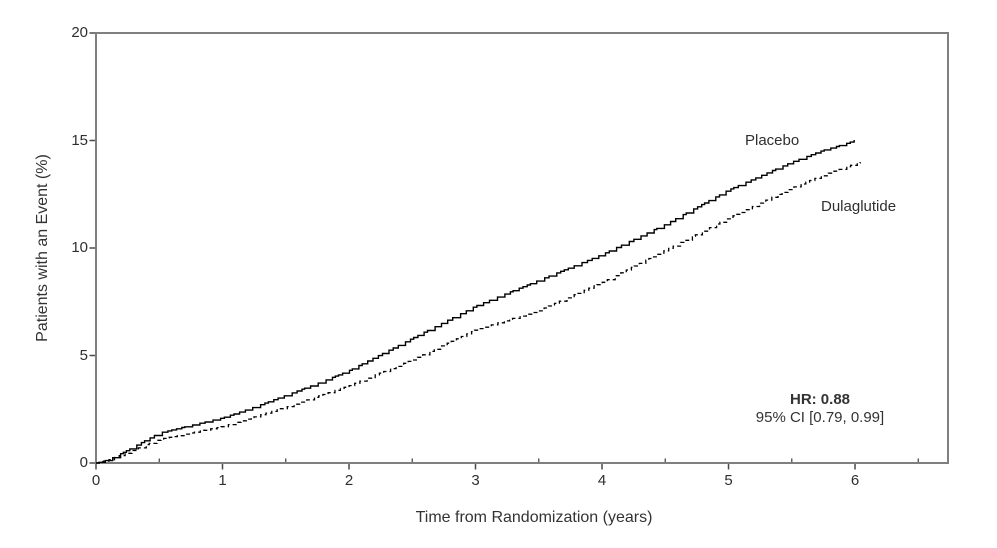 The image size is (997, 548). I want to click on curve-label-dulaglutide: Dulaglutide, so click(859, 206).